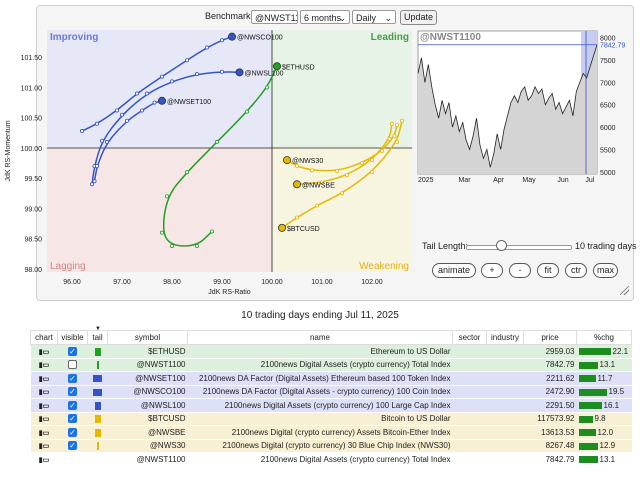 Image resolution: width=640 pixels, height=493 pixels. What do you see at coordinates (298, 67) in the screenshot?
I see `series-label-ethusd: $ETHUSD` at bounding box center [298, 67].